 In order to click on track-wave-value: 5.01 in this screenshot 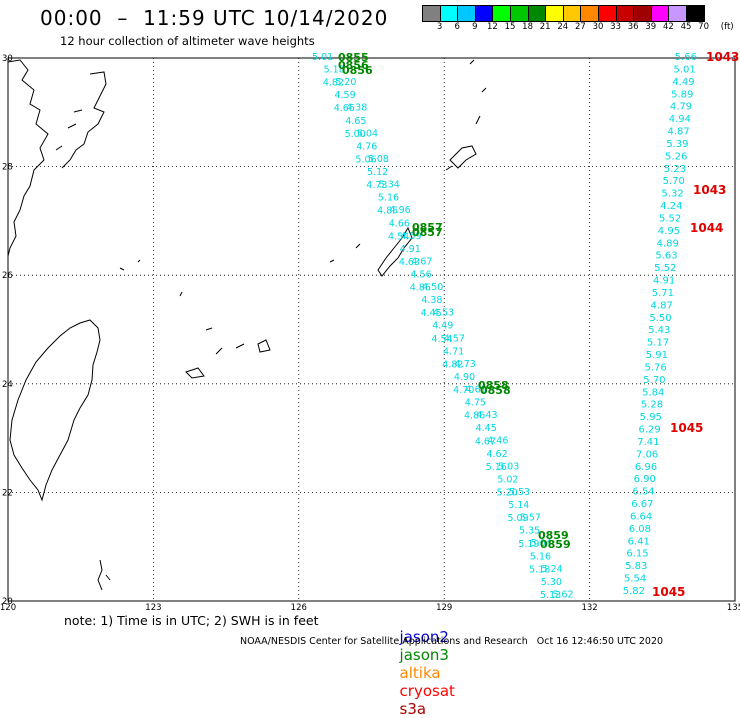, I will do `click(322, 57)`.